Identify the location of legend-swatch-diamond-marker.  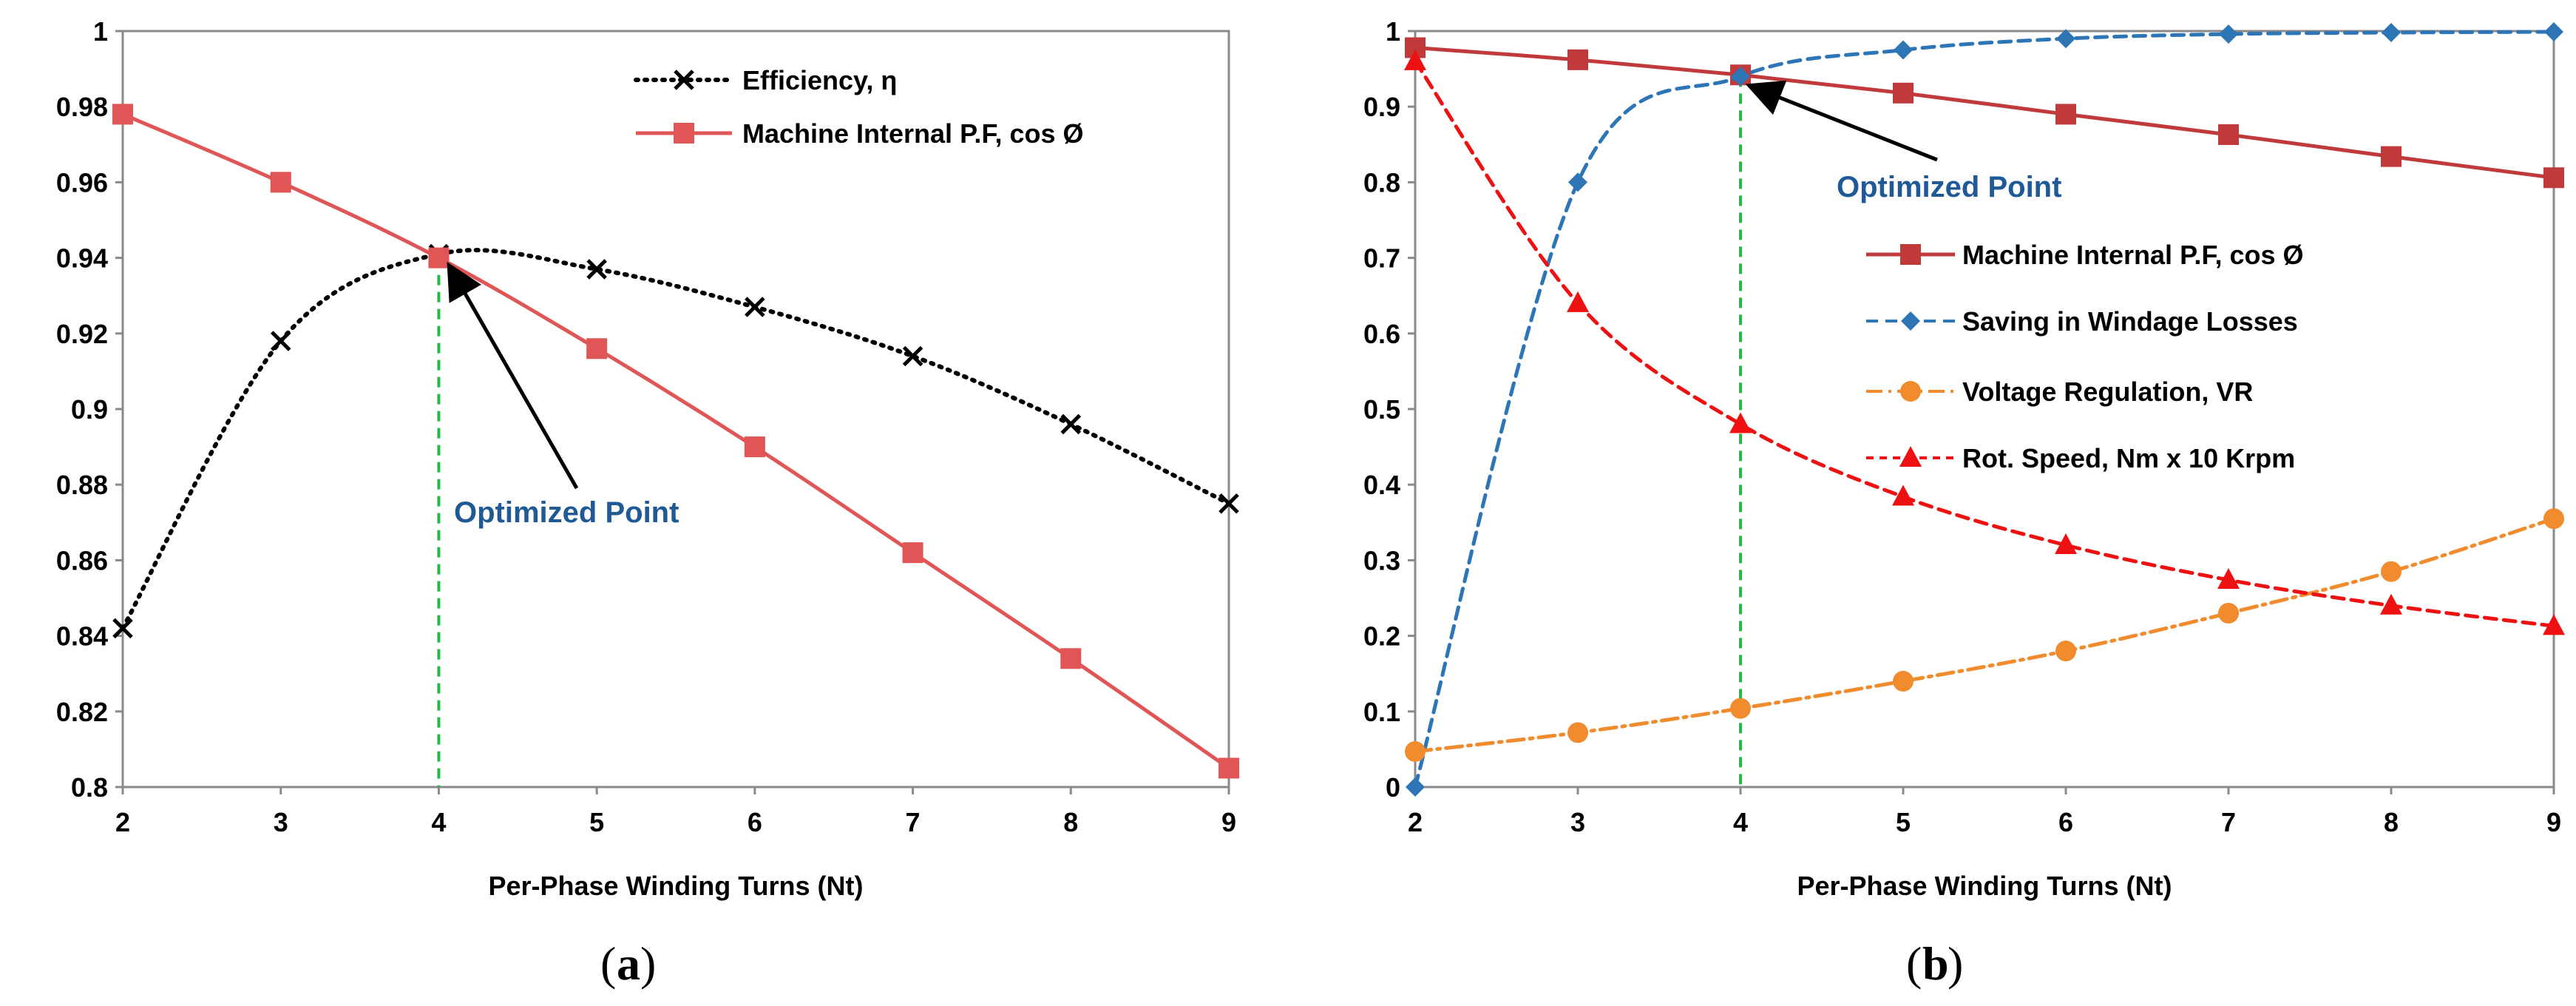
(1910, 321).